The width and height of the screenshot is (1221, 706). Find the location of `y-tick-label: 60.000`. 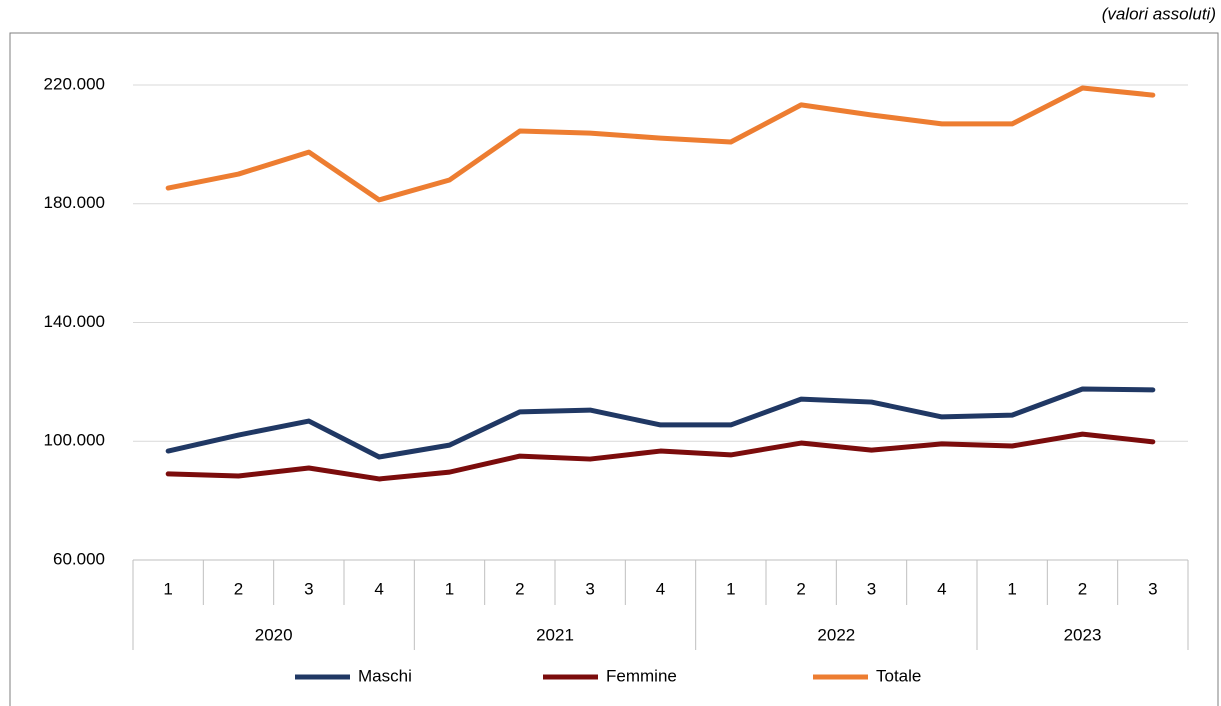

y-tick-label: 60.000 is located at coordinates (79, 558).